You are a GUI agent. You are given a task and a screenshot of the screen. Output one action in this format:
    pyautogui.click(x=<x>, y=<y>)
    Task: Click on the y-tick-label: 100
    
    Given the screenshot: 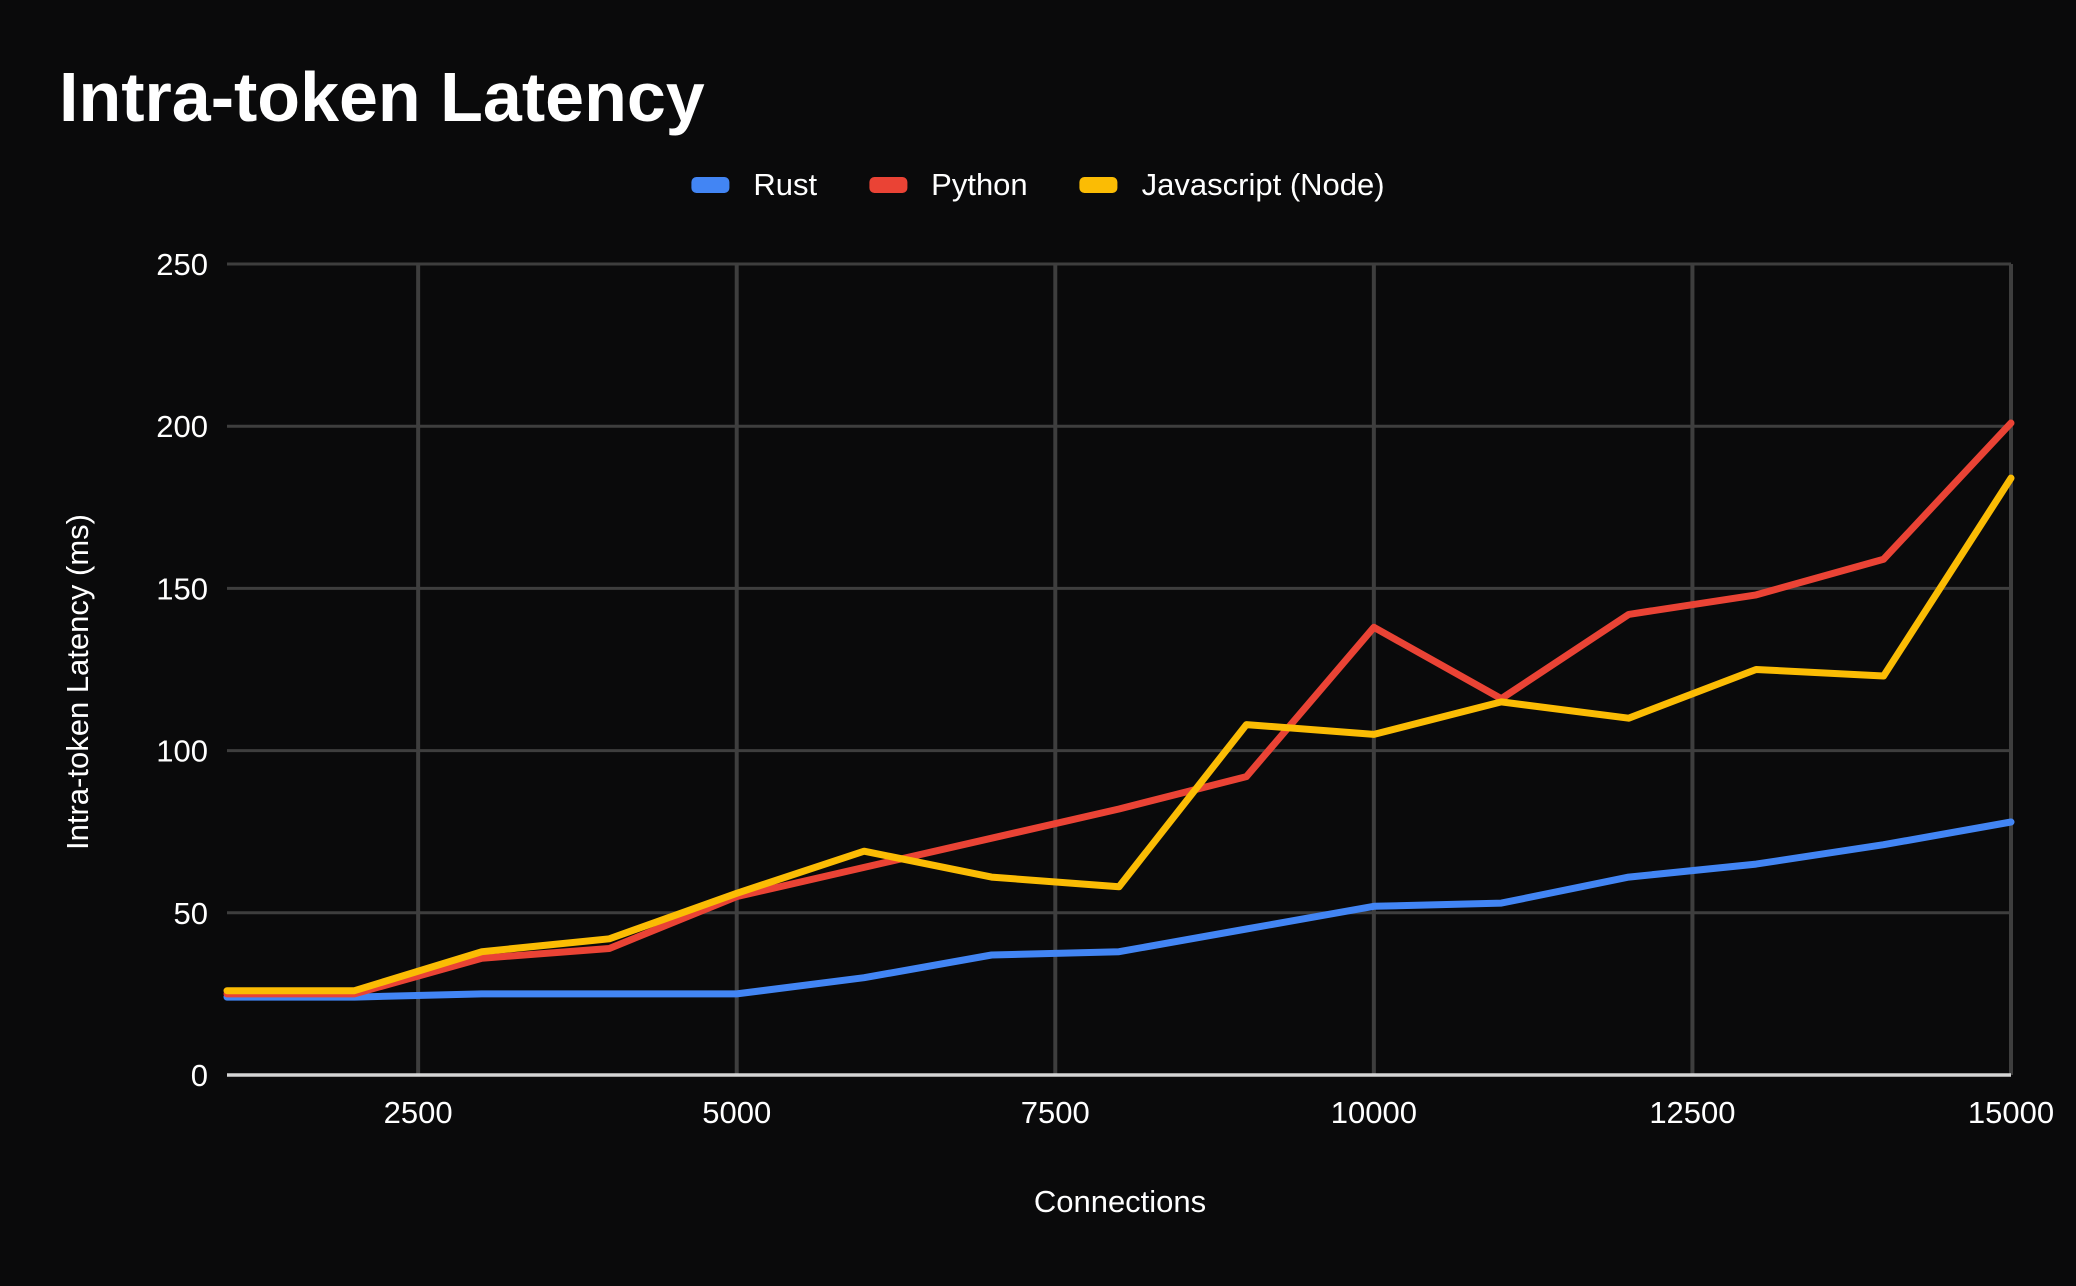 What is the action you would take?
    pyautogui.click(x=182, y=751)
    